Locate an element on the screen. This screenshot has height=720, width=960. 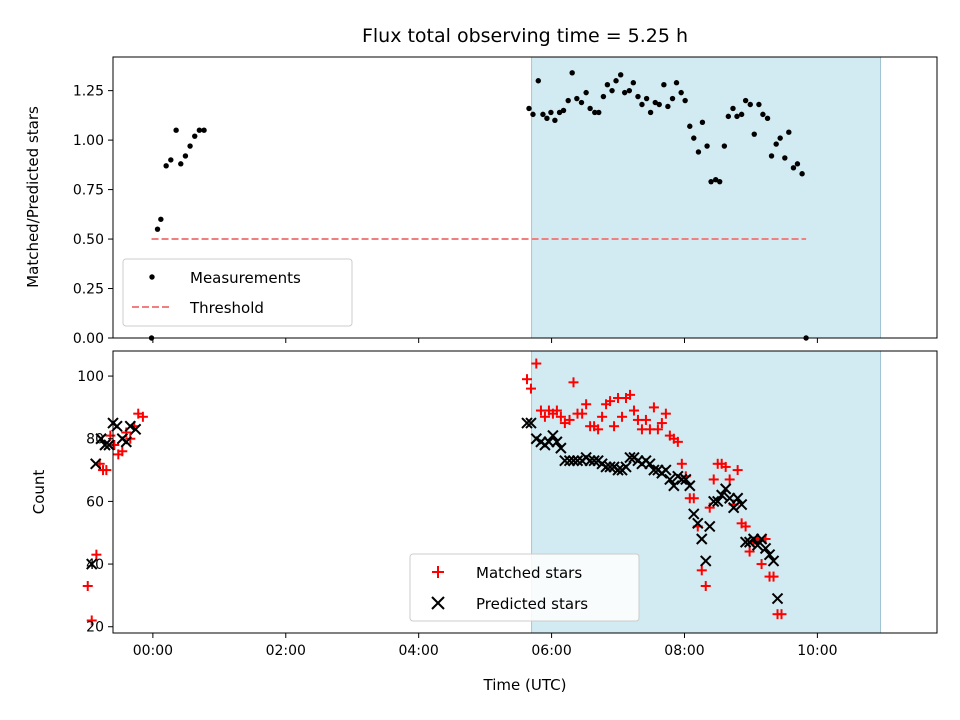
ratio-observing-window-shade is located at coordinates (706, 197).